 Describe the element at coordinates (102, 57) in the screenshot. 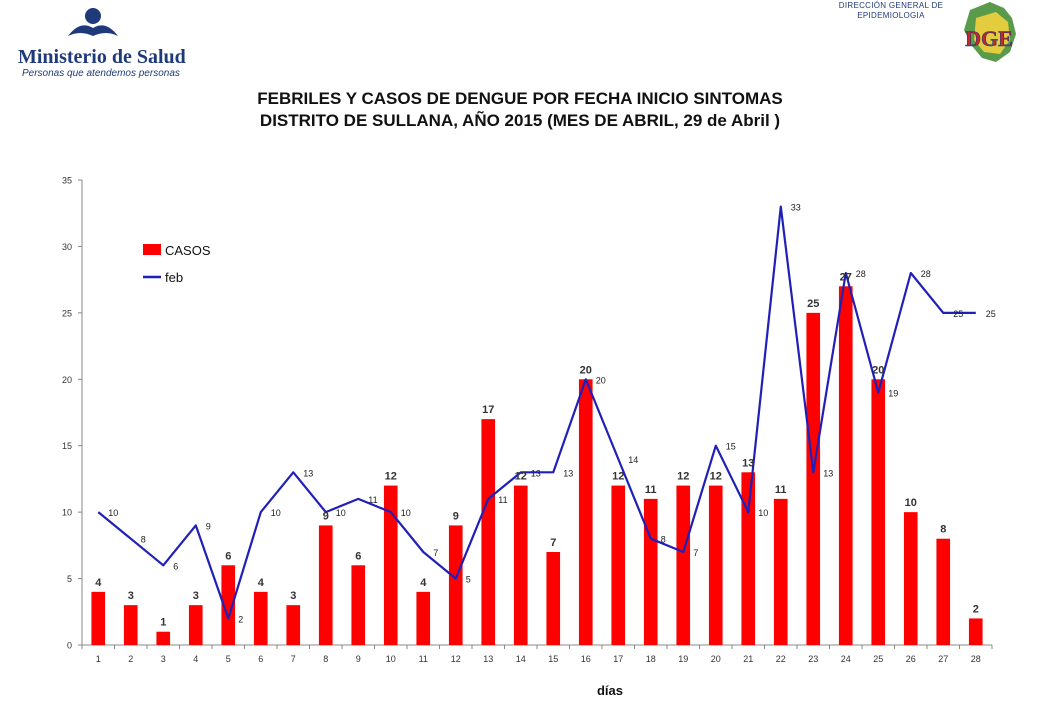

I see `logo-title: Ministerio de Salud` at that location.